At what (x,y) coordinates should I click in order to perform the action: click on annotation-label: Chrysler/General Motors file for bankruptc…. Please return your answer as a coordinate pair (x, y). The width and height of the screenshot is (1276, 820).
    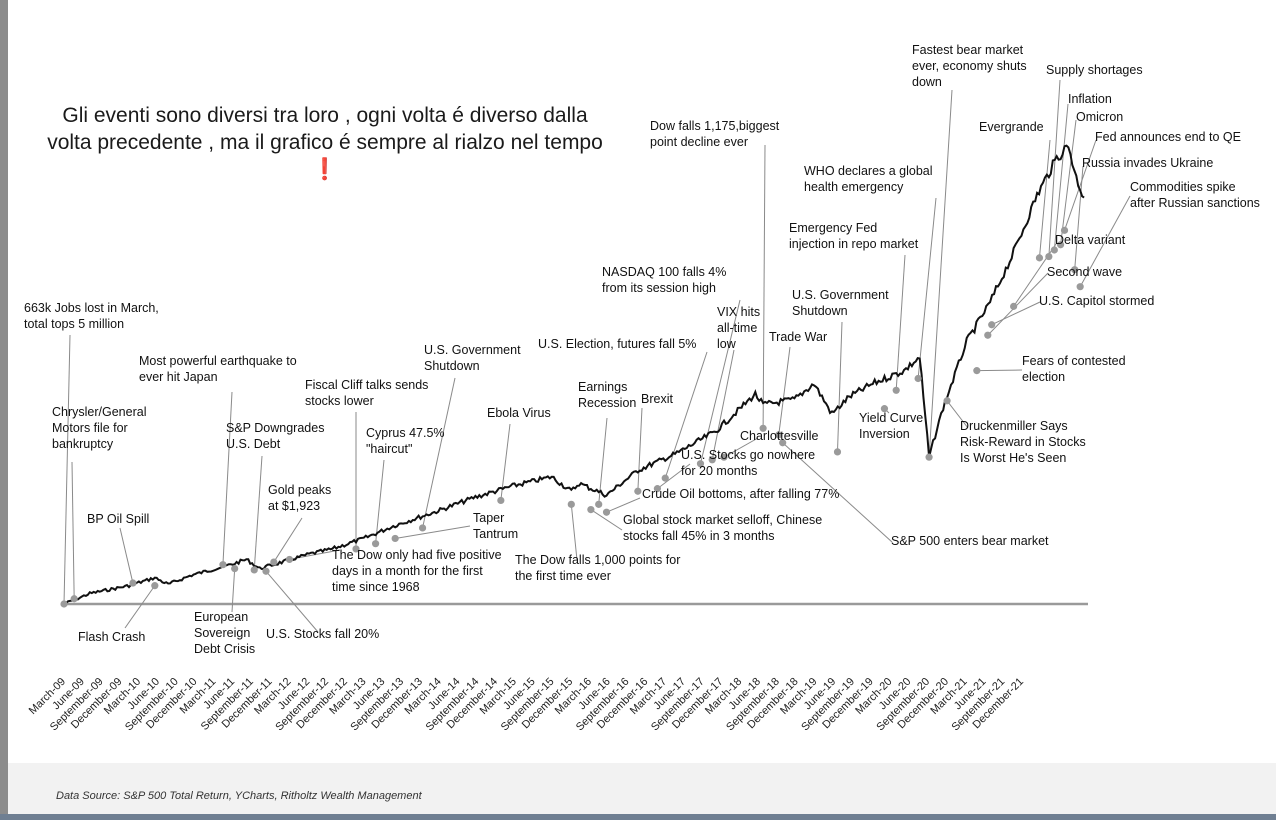
    Looking at the image, I should click on (99, 428).